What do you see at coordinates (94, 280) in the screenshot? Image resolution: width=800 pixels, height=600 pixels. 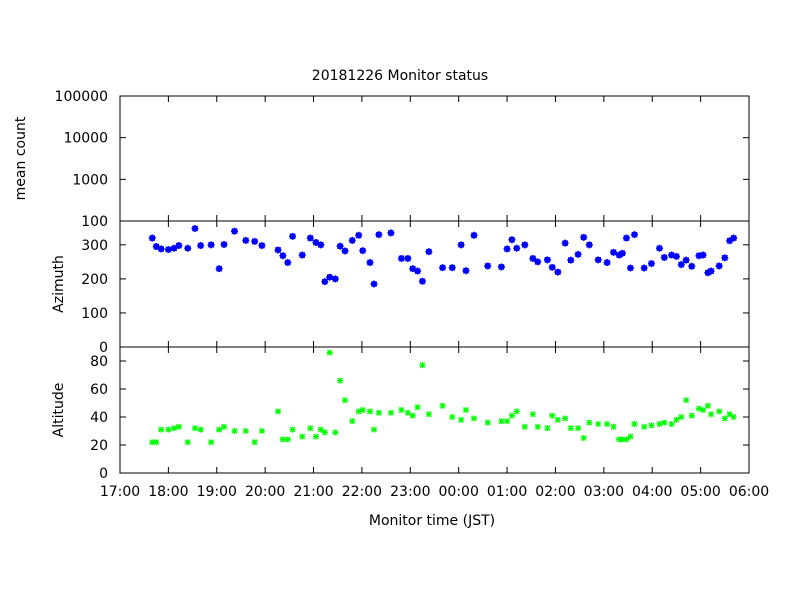 I see `y-tick-label: 200` at bounding box center [94, 280].